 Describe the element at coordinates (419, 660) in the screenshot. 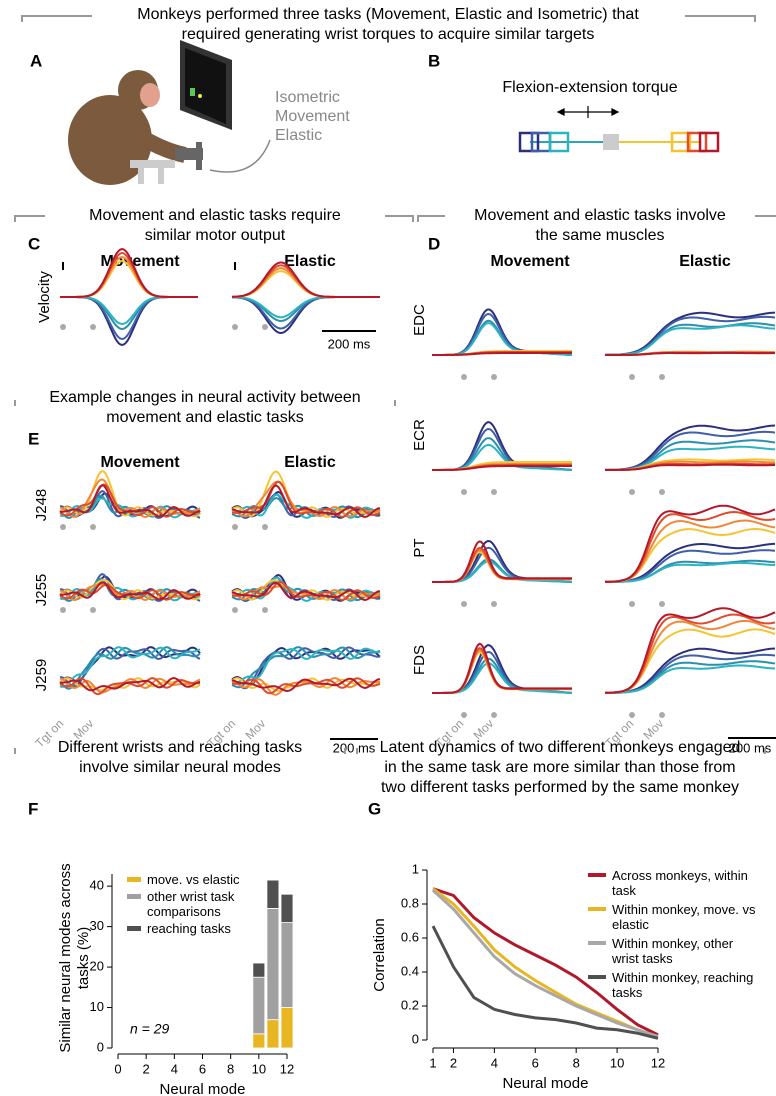

I see `muscle-label: FDS` at that location.